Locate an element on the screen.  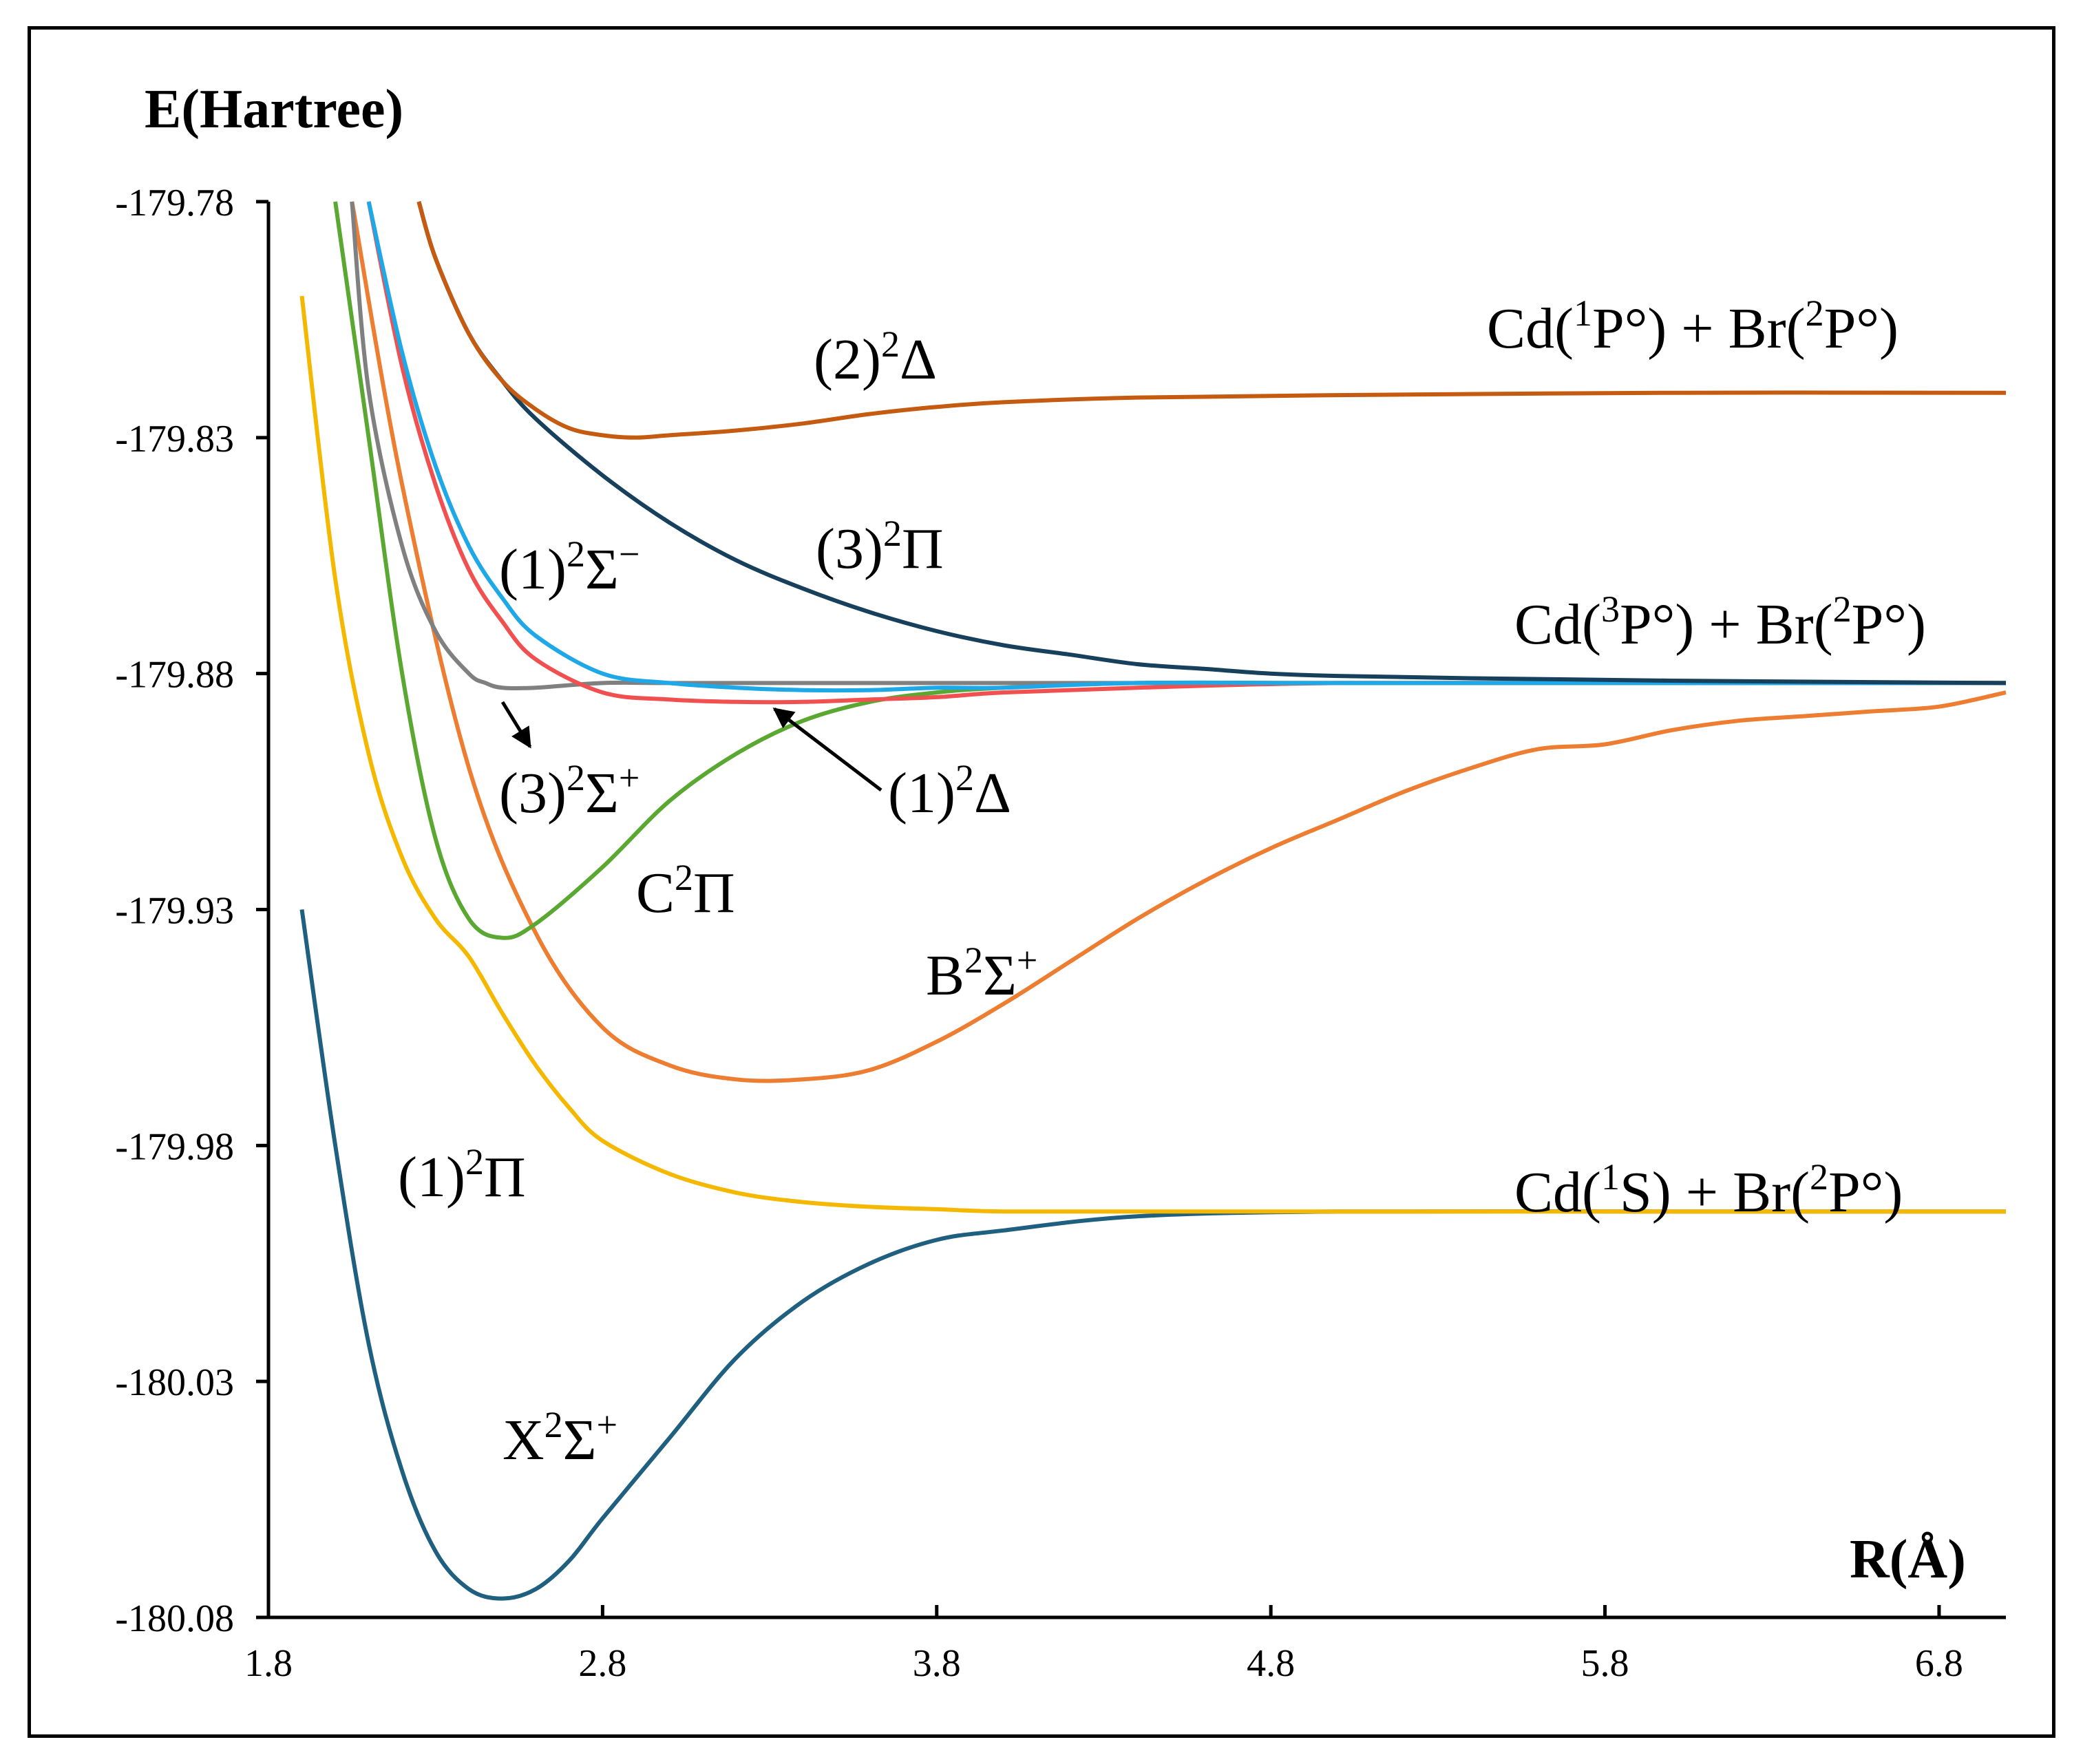
label-sigma3p: (3)2Σ+ is located at coordinates (569, 791).